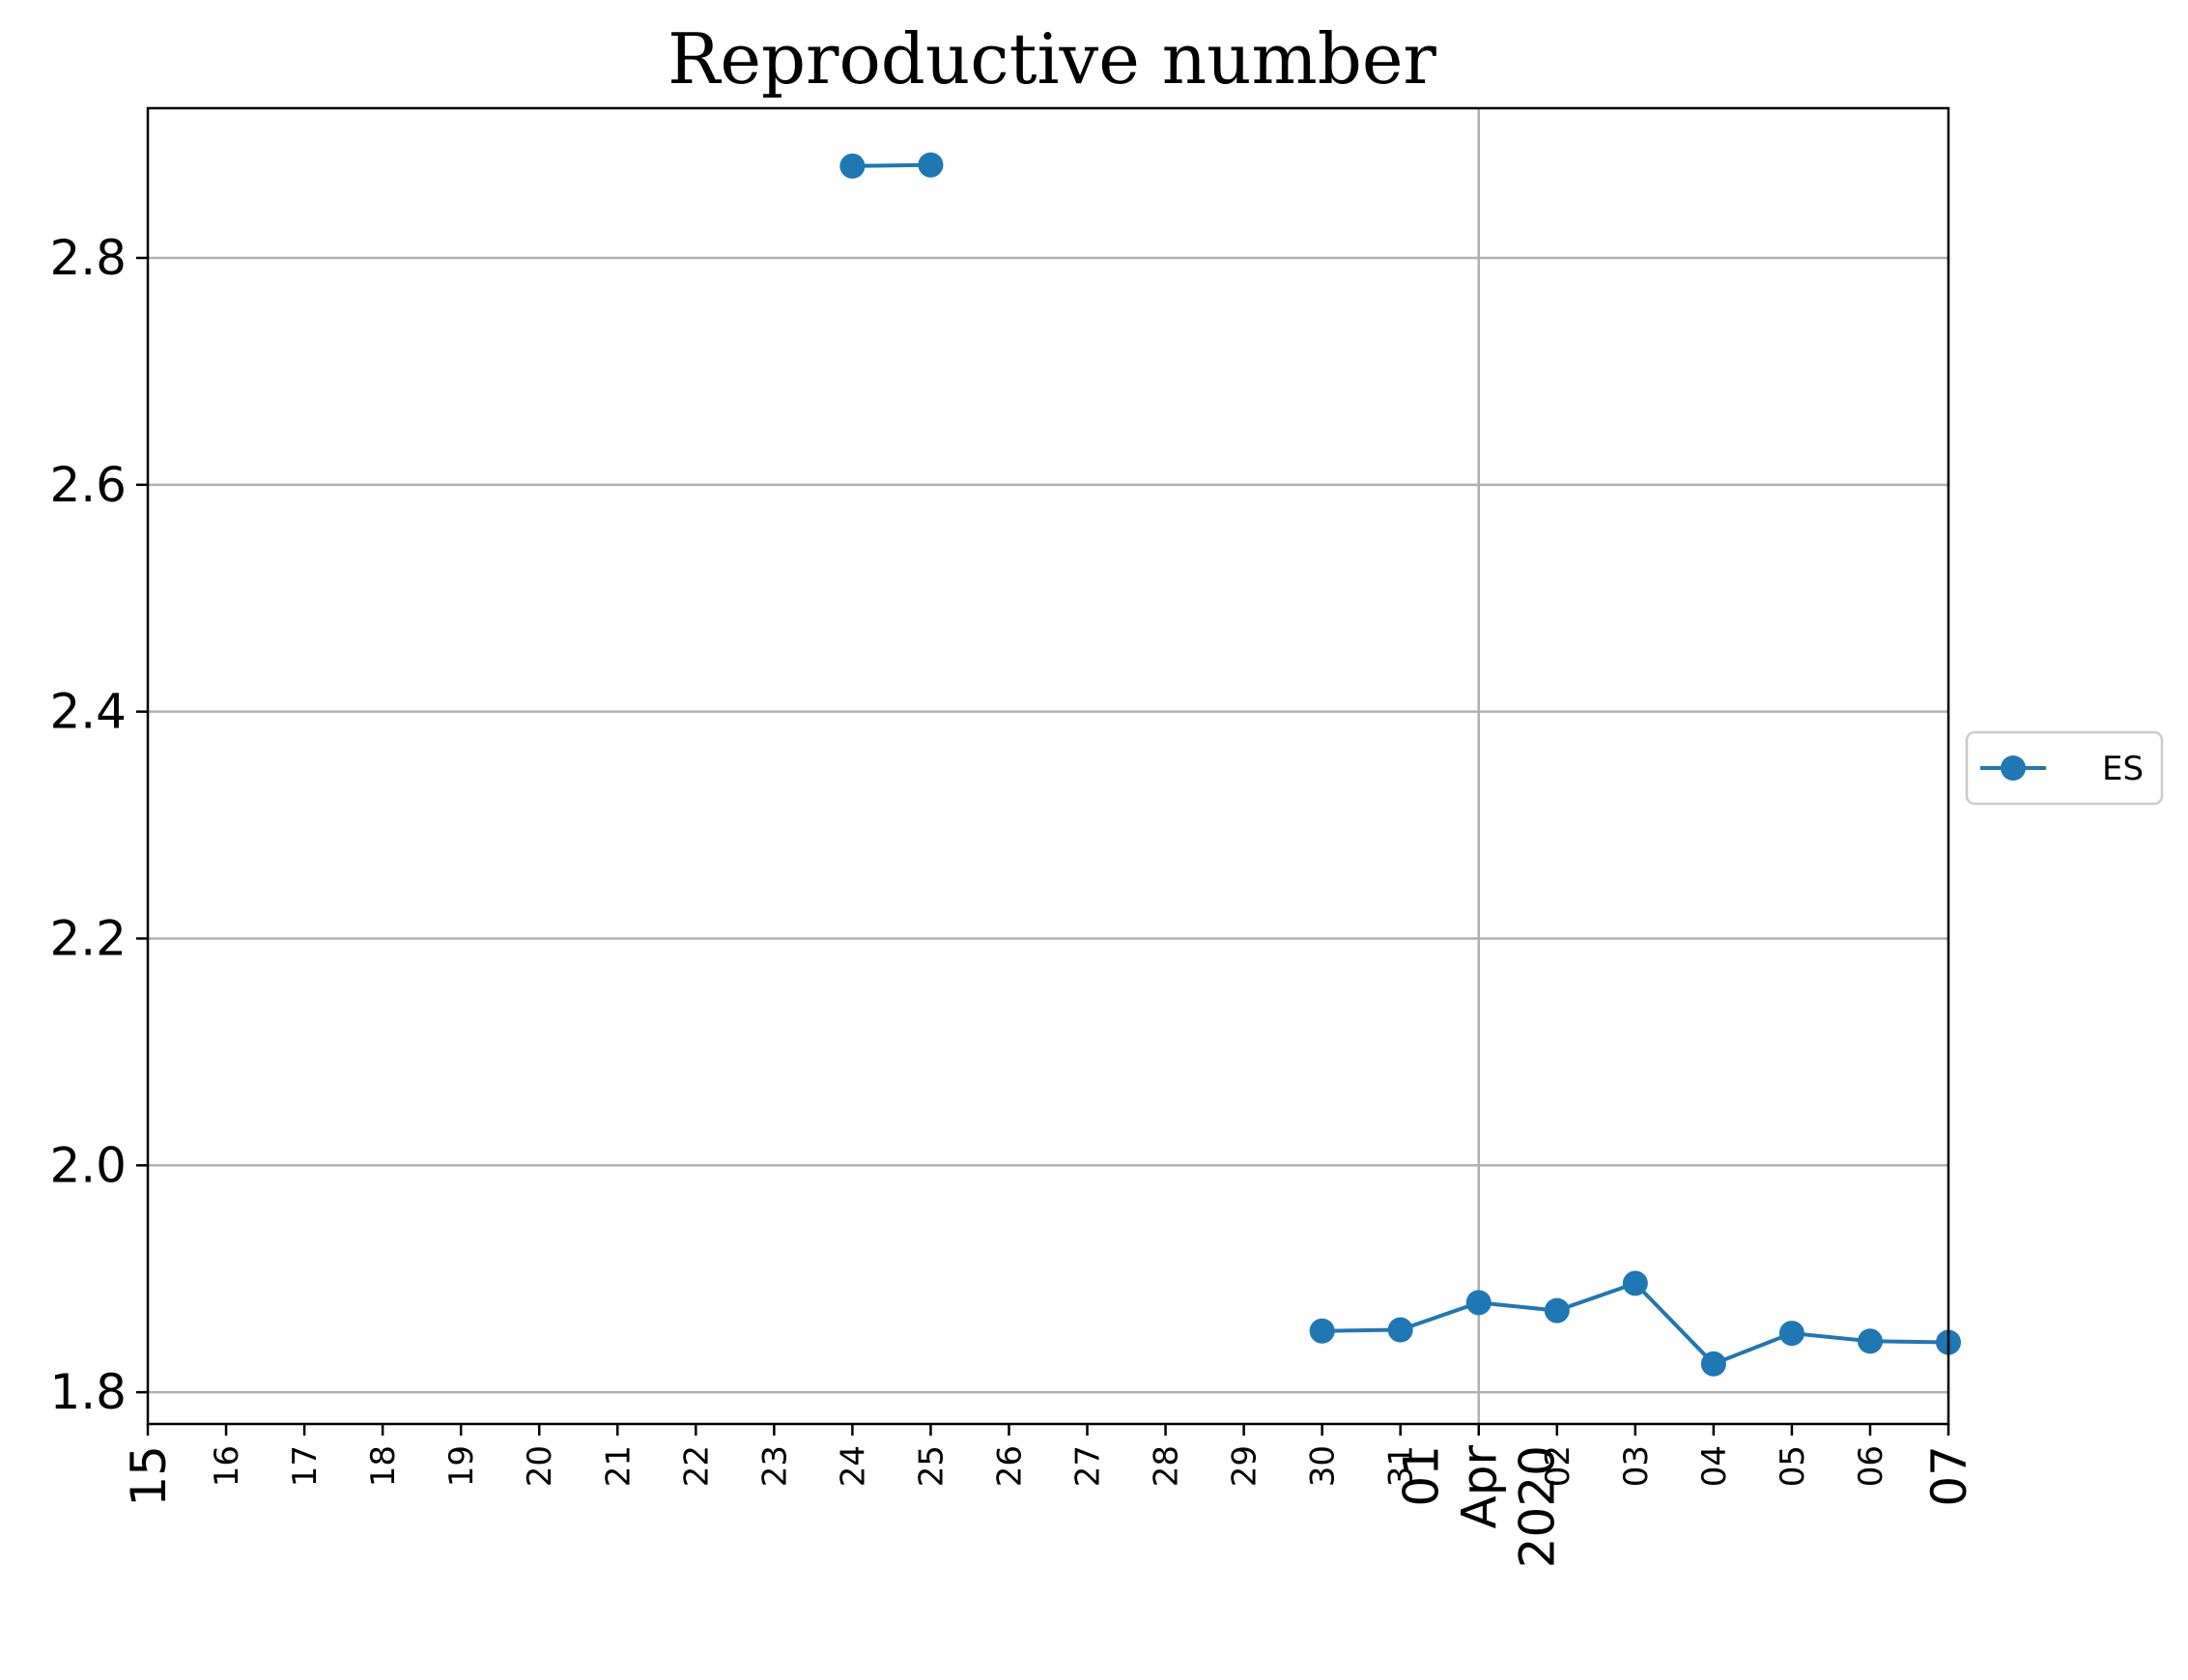  What do you see at coordinates (1538, 1507) in the screenshot?
I see `x-tick-label: 2020` at bounding box center [1538, 1507].